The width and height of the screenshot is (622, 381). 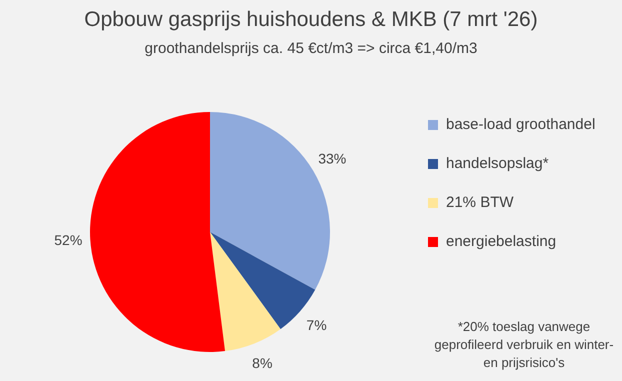 I want to click on legend-label: base-load groothandel, so click(x=521, y=124).